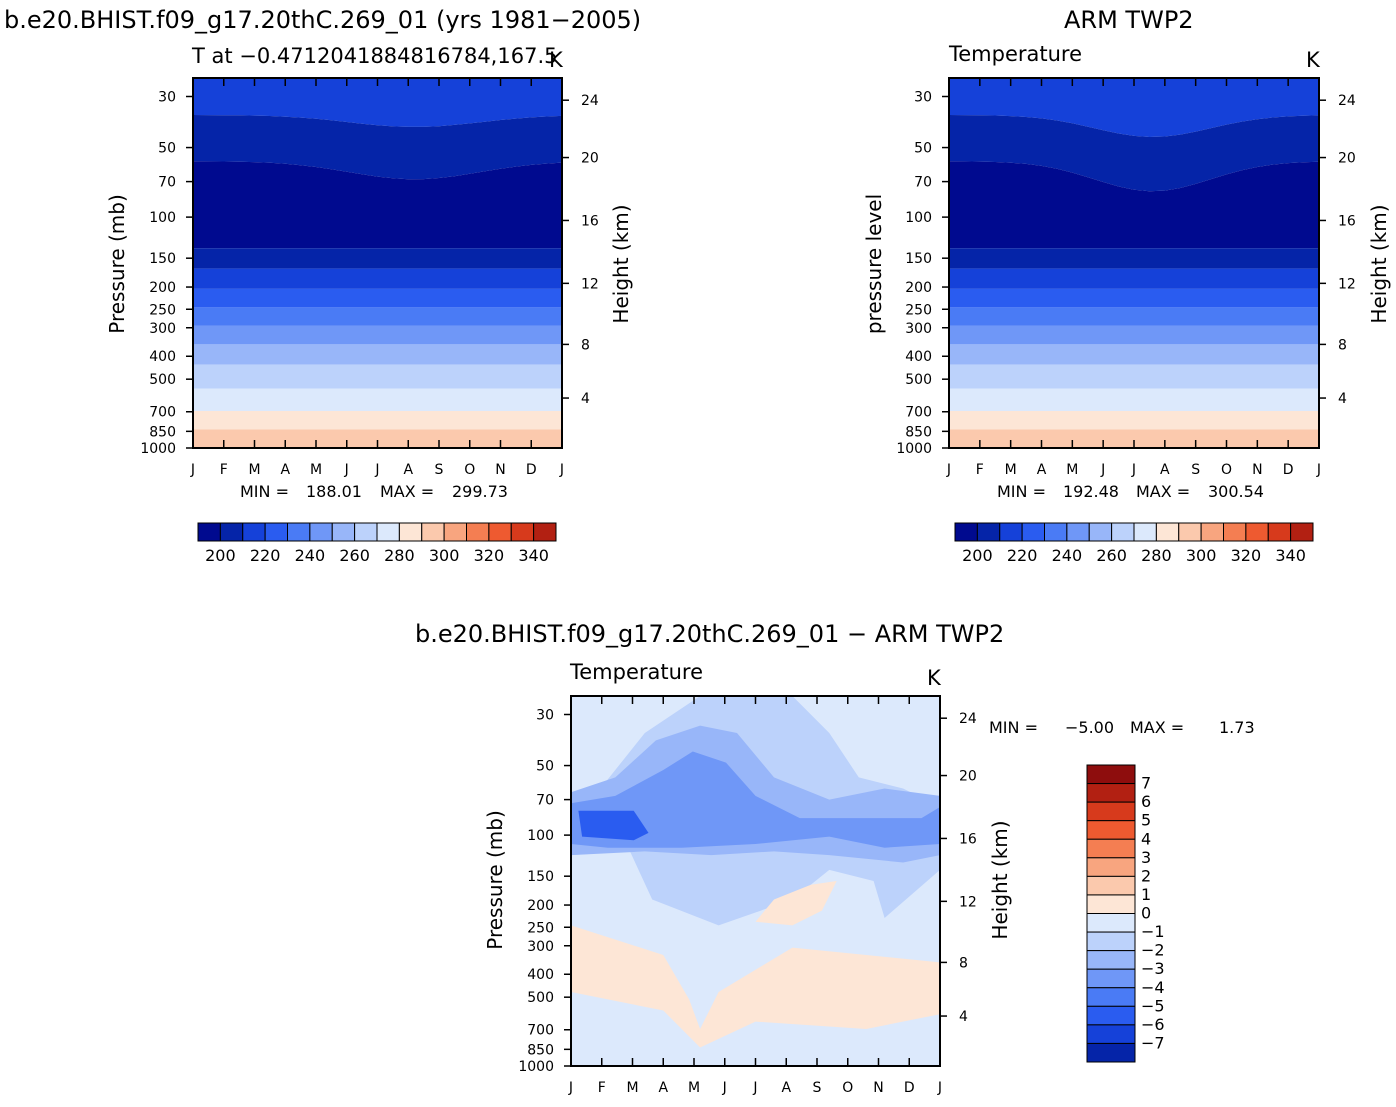 This screenshot has width=1396, height=1107. Describe the element at coordinates (1347, 159) in the screenshot. I see `y2-tick-label: 20` at that location.